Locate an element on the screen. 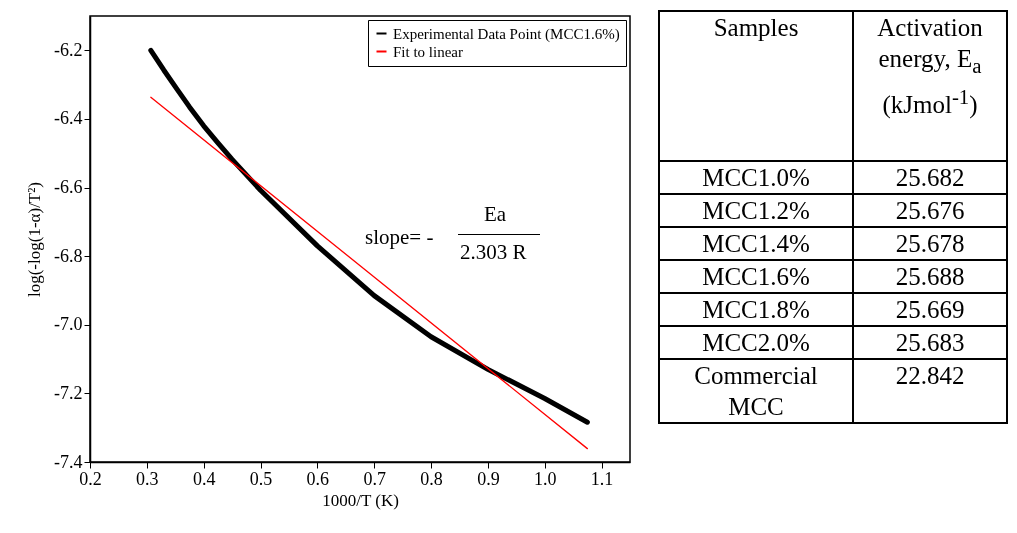 The height and width of the screenshot is (533, 1017). text: MCC1.2% is located at coordinates (756, 210).